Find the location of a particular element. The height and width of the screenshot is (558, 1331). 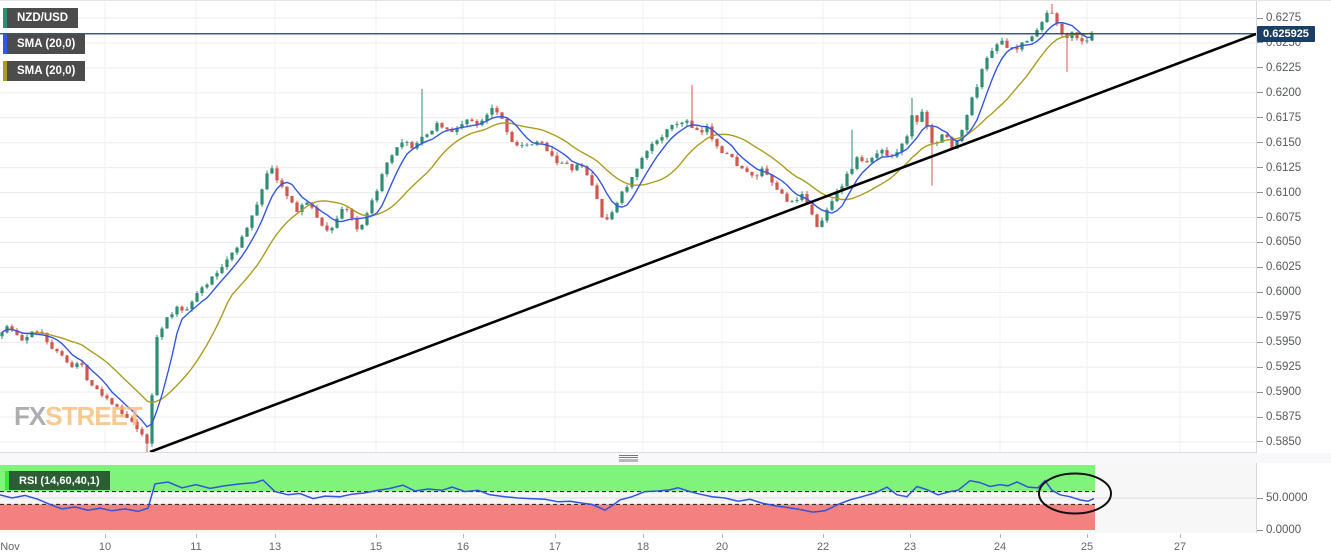

sma-slow-badge: SMA (20,0) is located at coordinates (44, 71).